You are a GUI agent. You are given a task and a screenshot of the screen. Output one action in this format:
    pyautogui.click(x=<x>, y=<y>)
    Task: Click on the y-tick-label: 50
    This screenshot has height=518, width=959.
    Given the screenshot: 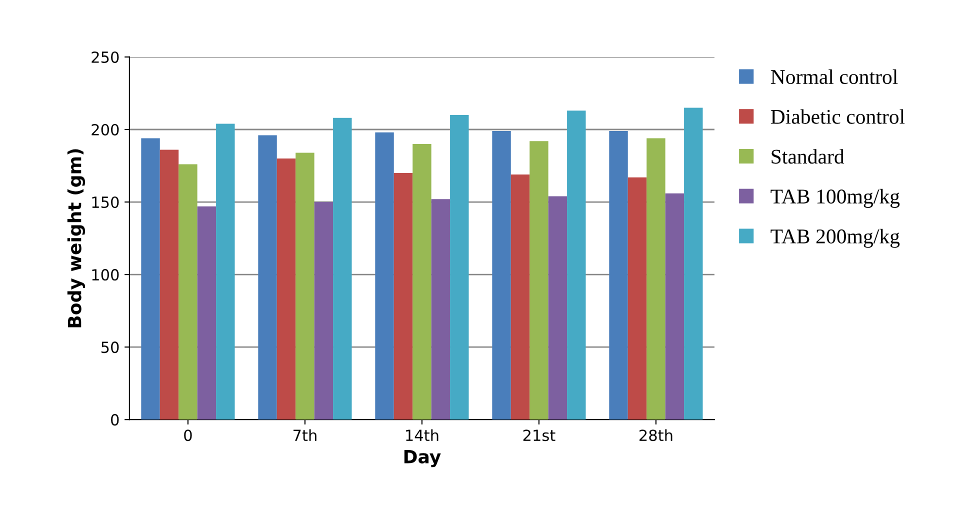 What is the action you would take?
    pyautogui.click(x=110, y=348)
    